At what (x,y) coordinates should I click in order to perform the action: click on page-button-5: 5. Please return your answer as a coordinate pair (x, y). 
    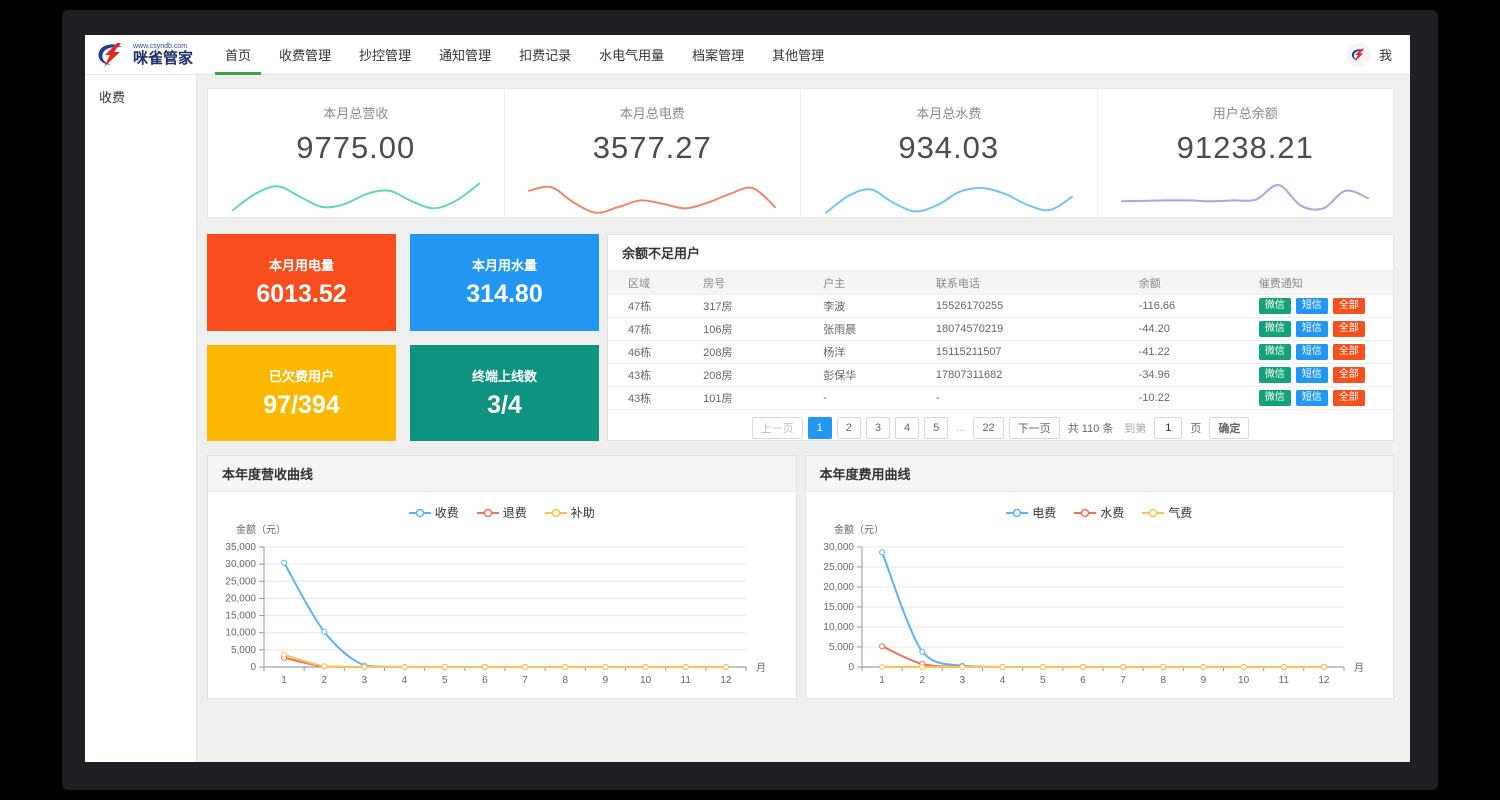
    Looking at the image, I should click on (936, 428).